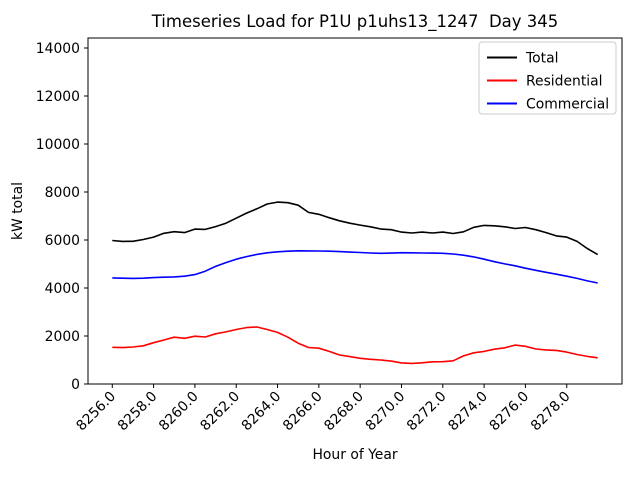  What do you see at coordinates (355, 345) in the screenshot?
I see `residential-line` at bounding box center [355, 345].